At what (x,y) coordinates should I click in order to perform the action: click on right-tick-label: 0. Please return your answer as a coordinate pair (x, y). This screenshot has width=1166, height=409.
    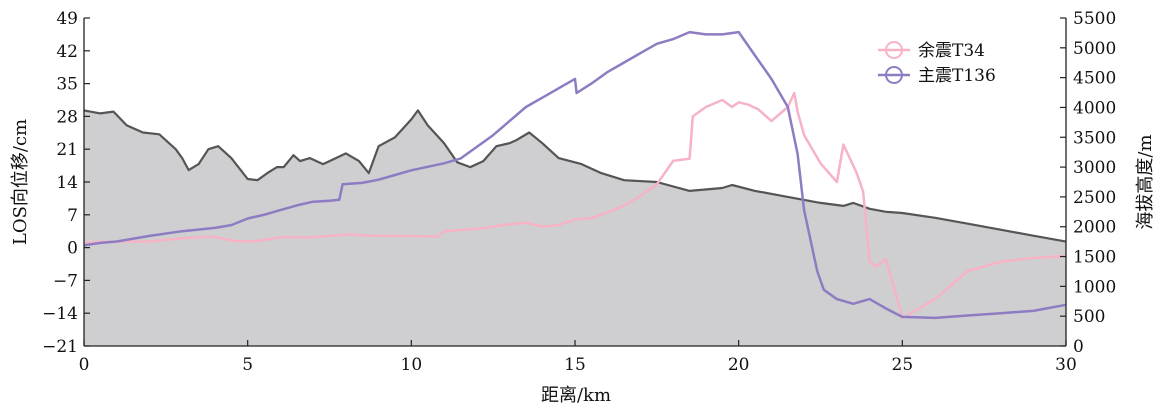
    Looking at the image, I should click on (1078, 347).